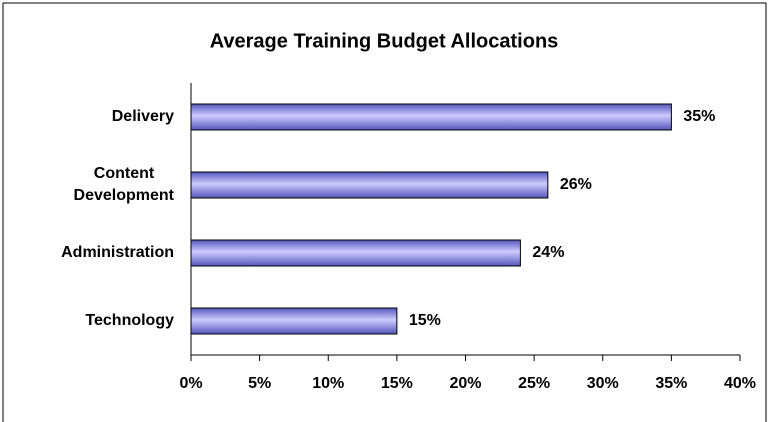 The image size is (769, 422). Describe the element at coordinates (699, 116) in the screenshot. I see `value-label: 35%` at that location.